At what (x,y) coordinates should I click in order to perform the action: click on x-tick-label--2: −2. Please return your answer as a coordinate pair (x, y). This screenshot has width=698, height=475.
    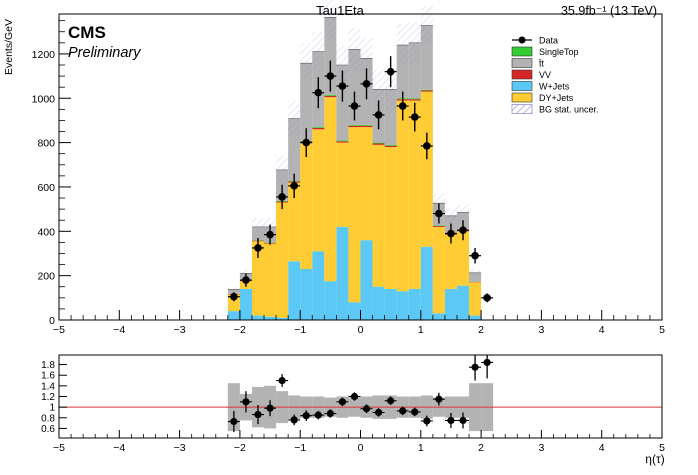
    Looking at the image, I should click on (240, 330).